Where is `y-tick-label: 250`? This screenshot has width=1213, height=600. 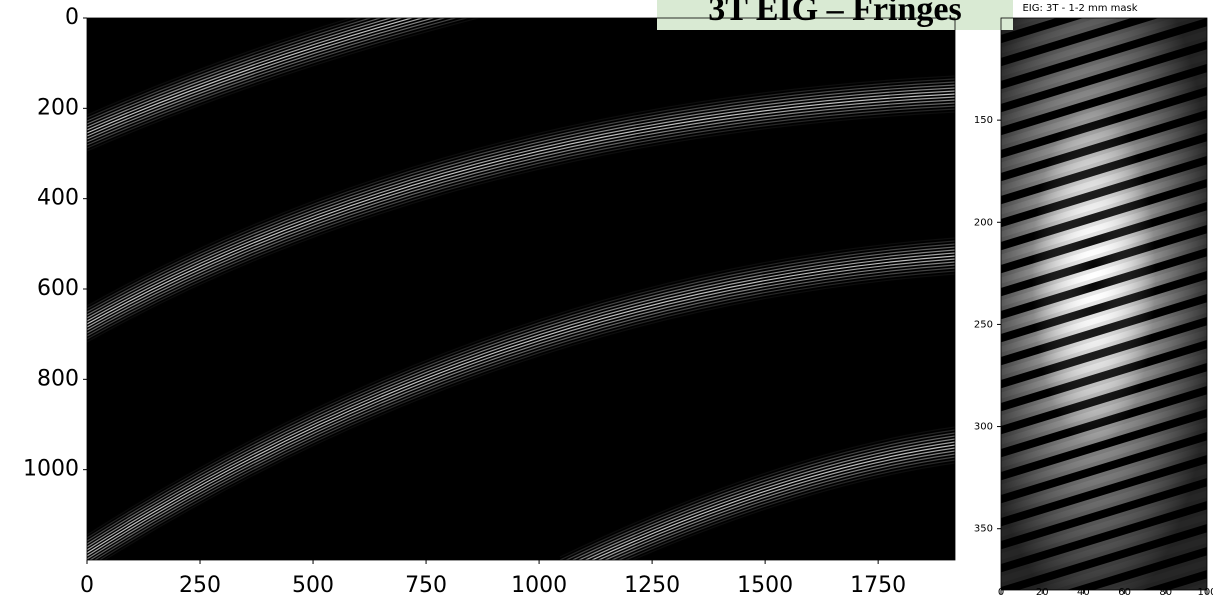
y-tick-label: 250 is located at coordinates (983, 324).